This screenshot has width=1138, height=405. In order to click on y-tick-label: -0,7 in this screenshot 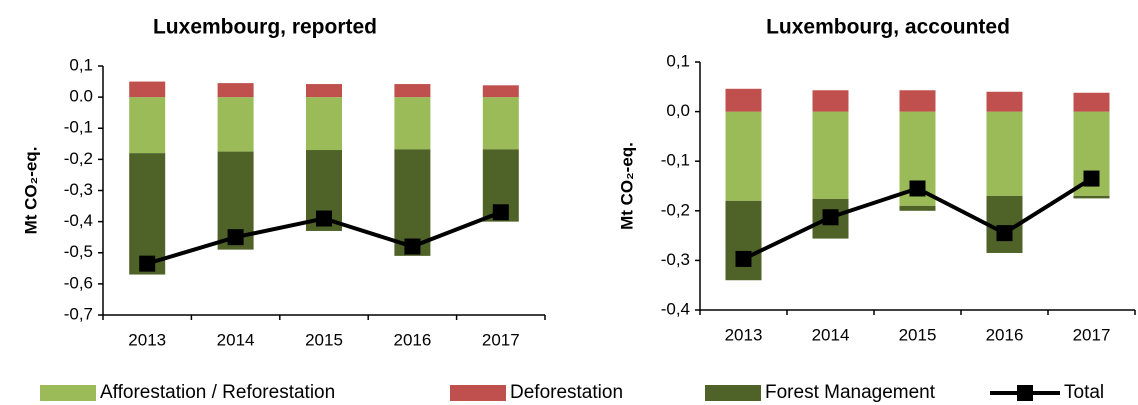, I will do `click(78, 313)`.